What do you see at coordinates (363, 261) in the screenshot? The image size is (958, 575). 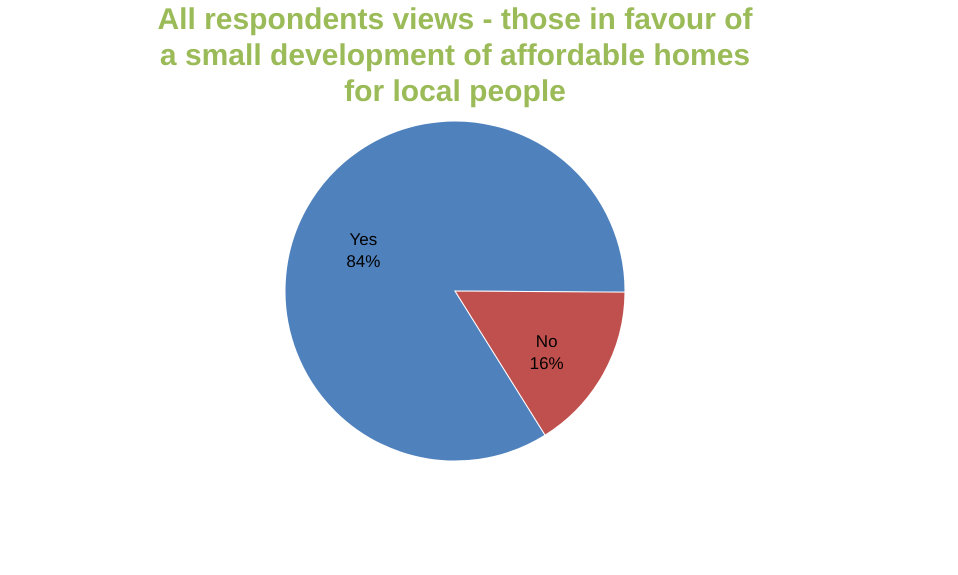 I see `data-label: 84%` at bounding box center [363, 261].